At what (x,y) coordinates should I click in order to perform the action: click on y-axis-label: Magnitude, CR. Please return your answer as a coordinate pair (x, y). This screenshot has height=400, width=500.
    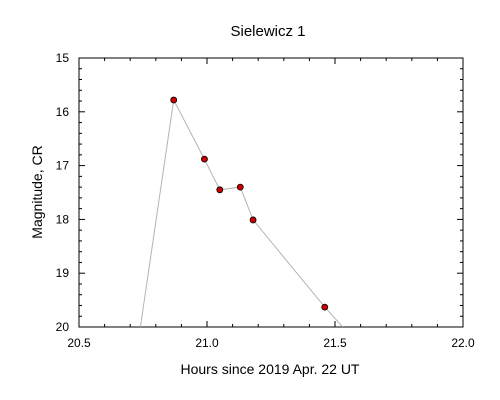
    Looking at the image, I should click on (37, 191).